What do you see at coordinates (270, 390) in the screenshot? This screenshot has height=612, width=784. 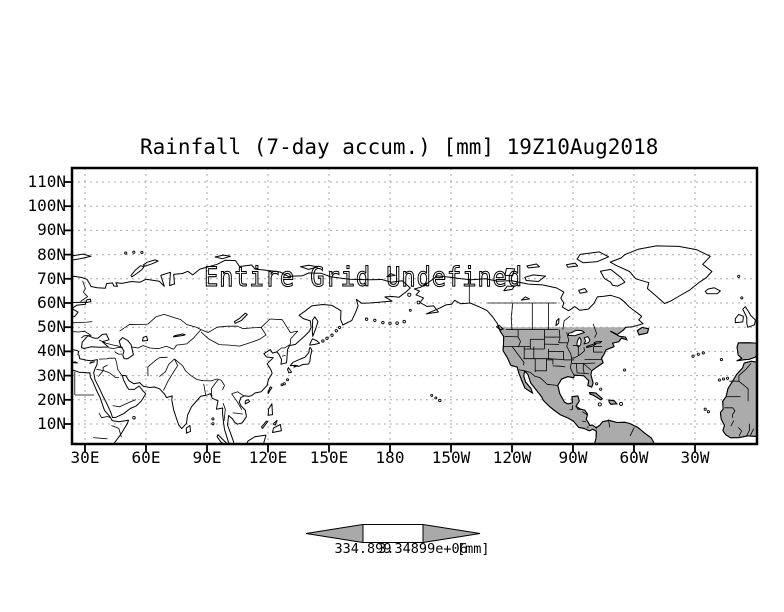 I see `coastline-taiwan` at bounding box center [270, 390].